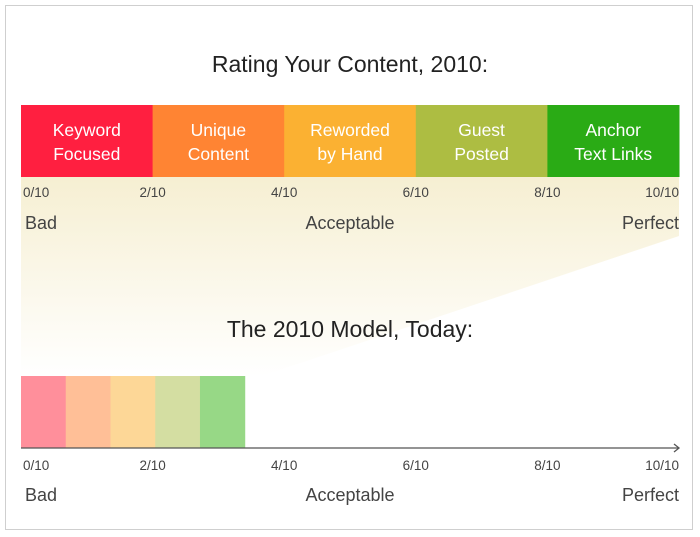 The width and height of the screenshot is (700, 537). I want to click on top-title: Rating Your Content, 2010:, so click(350, 64).